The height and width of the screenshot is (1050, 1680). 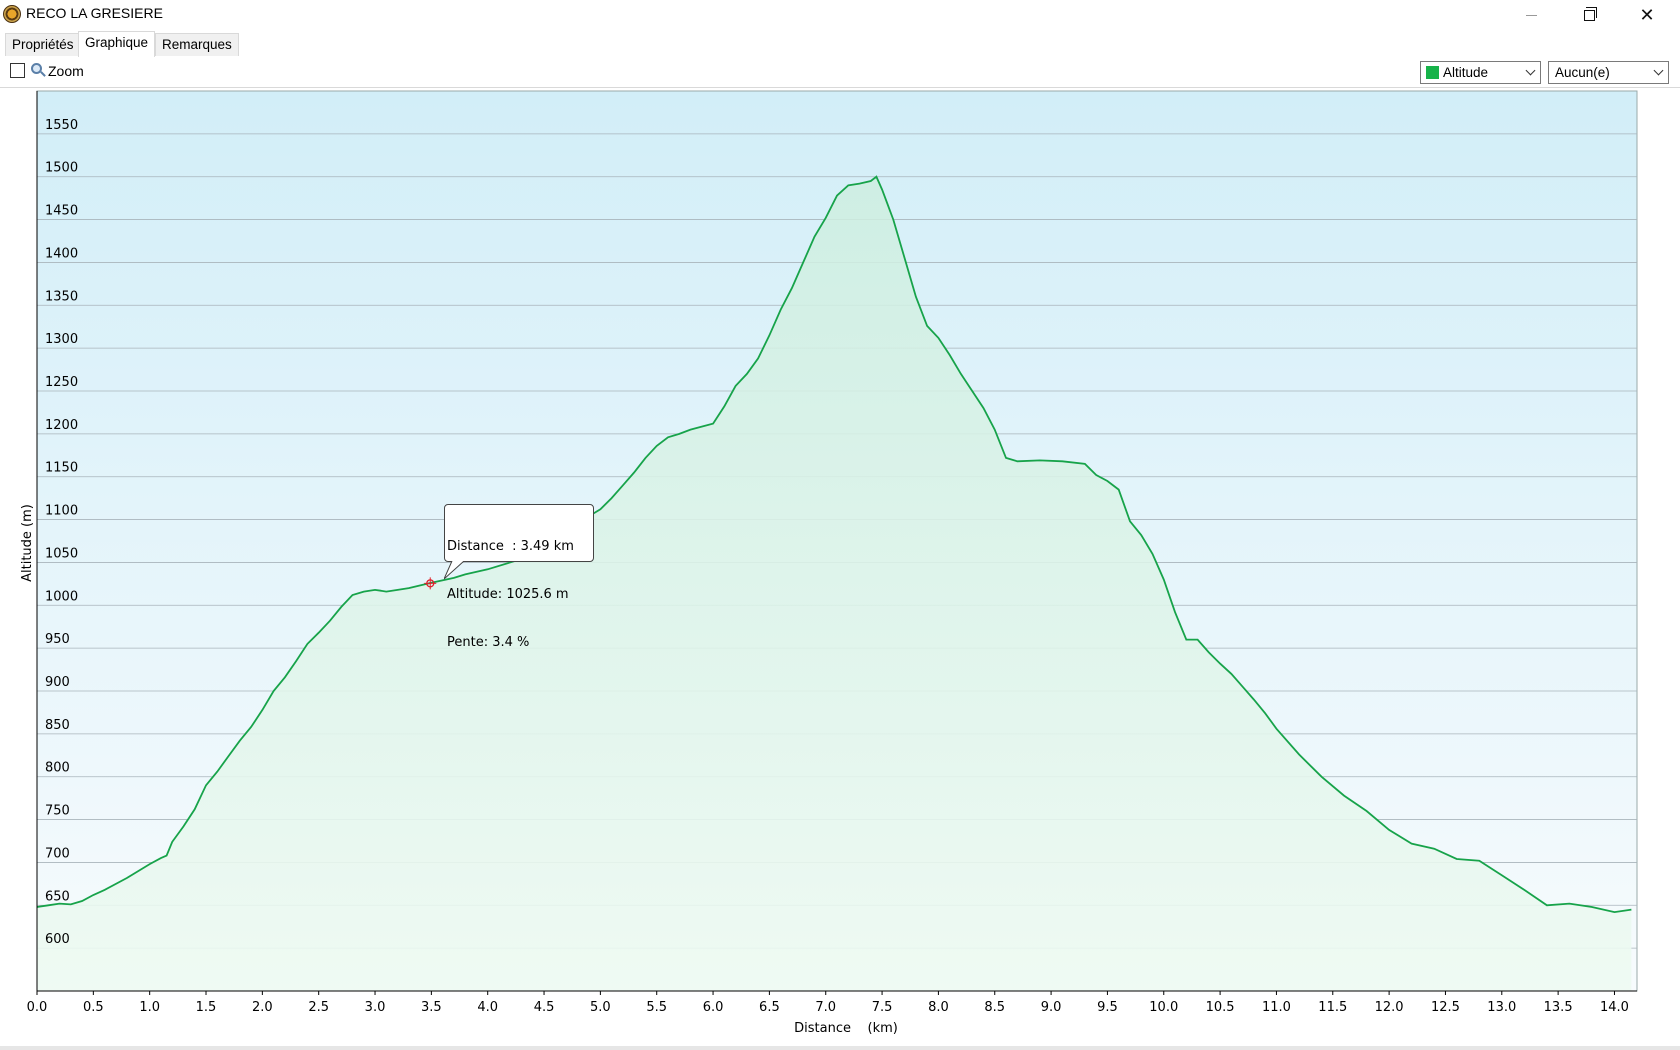 I want to click on minimize-icon, so click(x=1531, y=15).